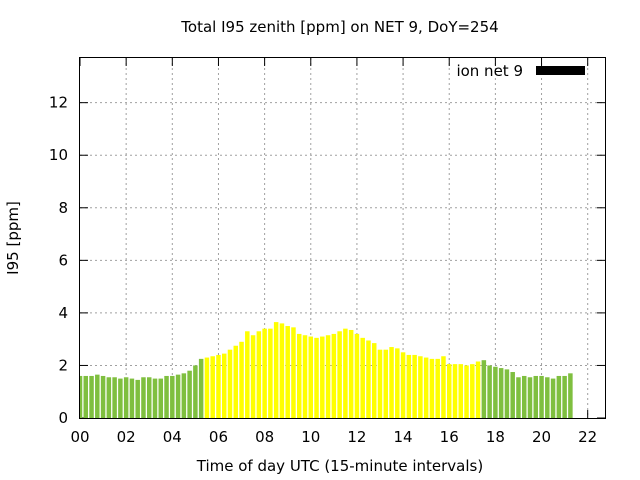 The width and height of the screenshot is (640, 480). I want to click on x-tick-label: 18, so click(495, 437).